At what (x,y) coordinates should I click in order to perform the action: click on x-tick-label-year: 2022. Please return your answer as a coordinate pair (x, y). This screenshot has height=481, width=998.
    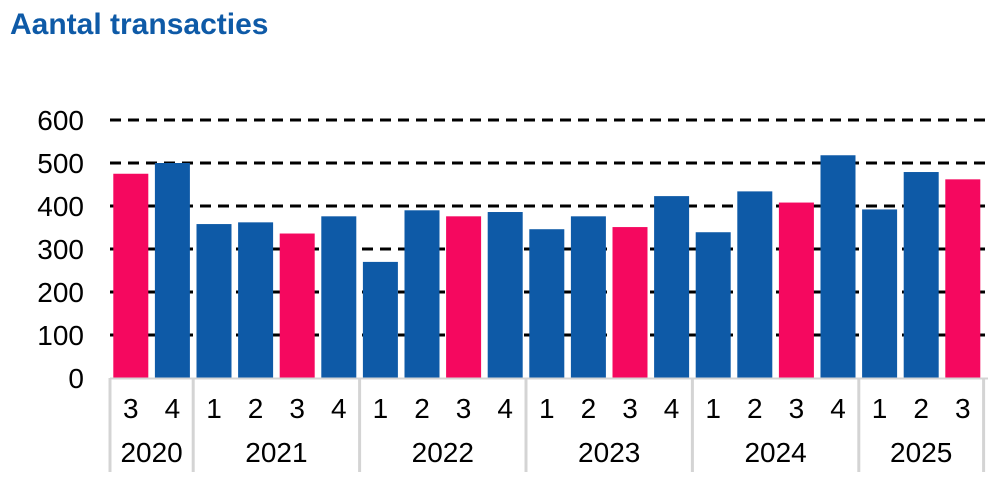
    Looking at the image, I should click on (443, 452).